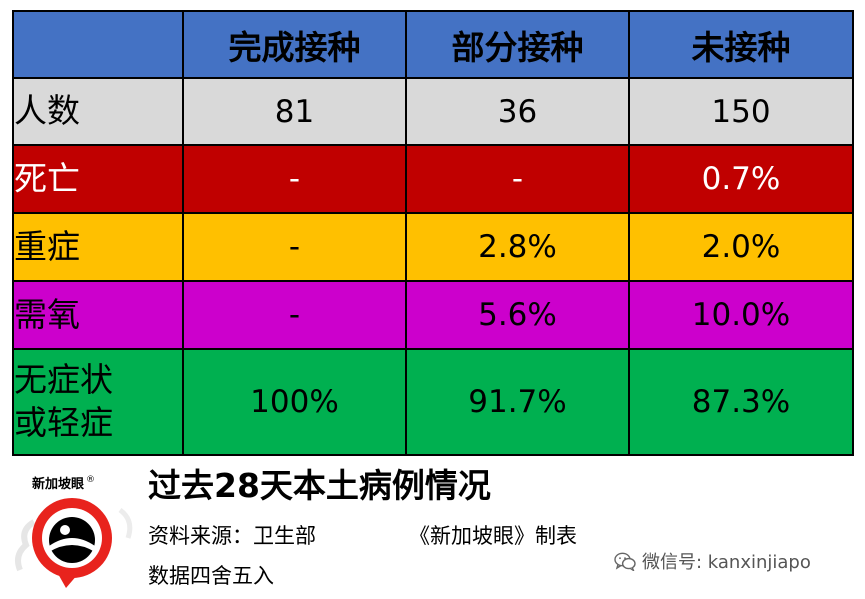 This screenshot has height=599, width=865. Describe the element at coordinates (741, 179) in the screenshot. I see `table-cell: 0.7%` at that location.